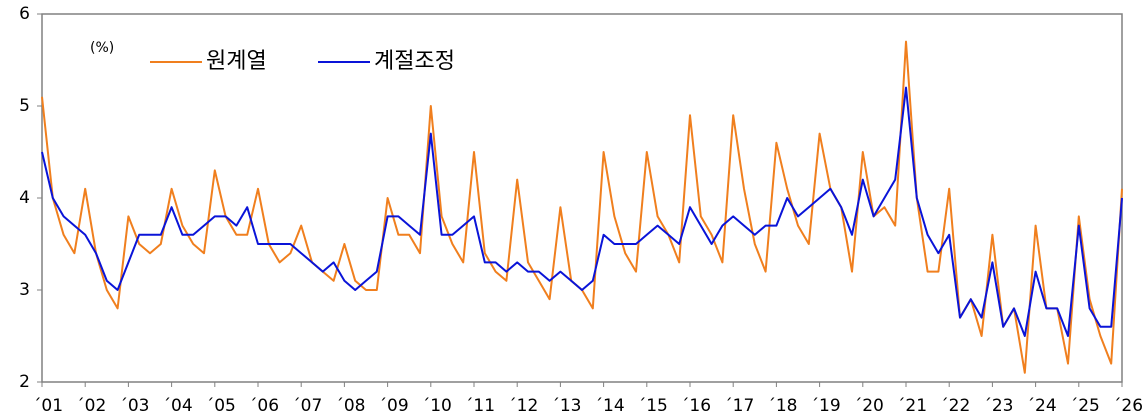 This screenshot has height=420, width=1142. What do you see at coordinates (307, 406) in the screenshot?
I see `x-tick-label: ´07` at bounding box center [307, 406].